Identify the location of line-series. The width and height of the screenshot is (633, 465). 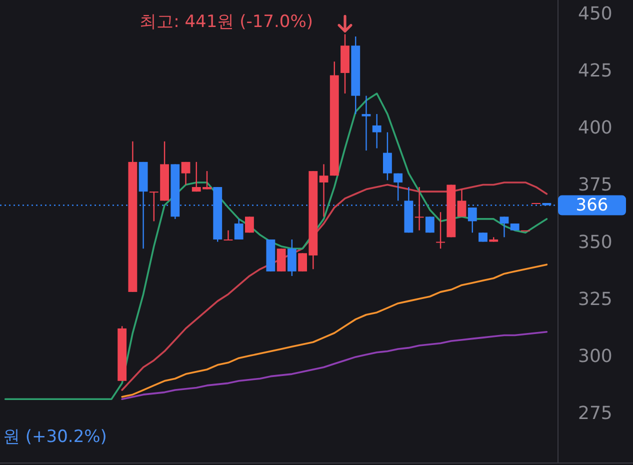
(334, 365).